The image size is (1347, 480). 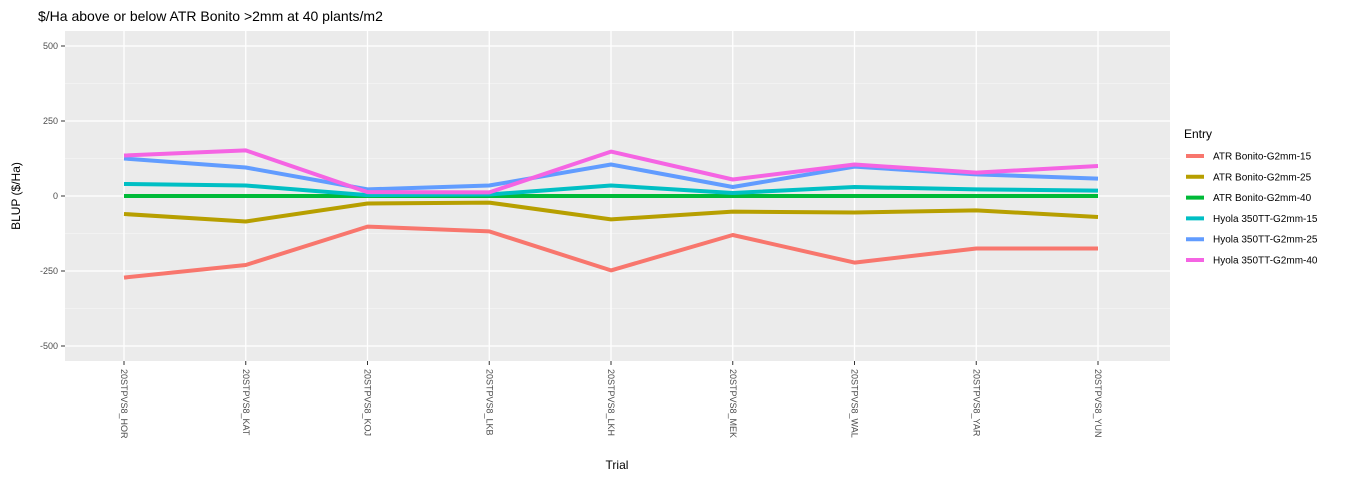 I want to click on legend-label: ATR Bonito-G2mm-15, so click(x=1262, y=157).